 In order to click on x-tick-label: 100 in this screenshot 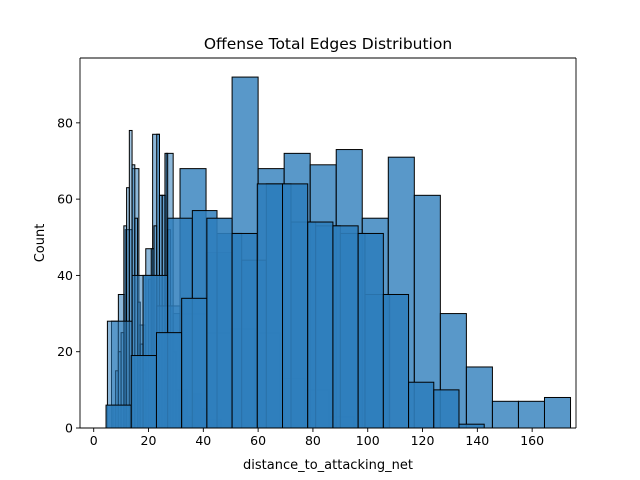, I will do `click(368, 440)`.